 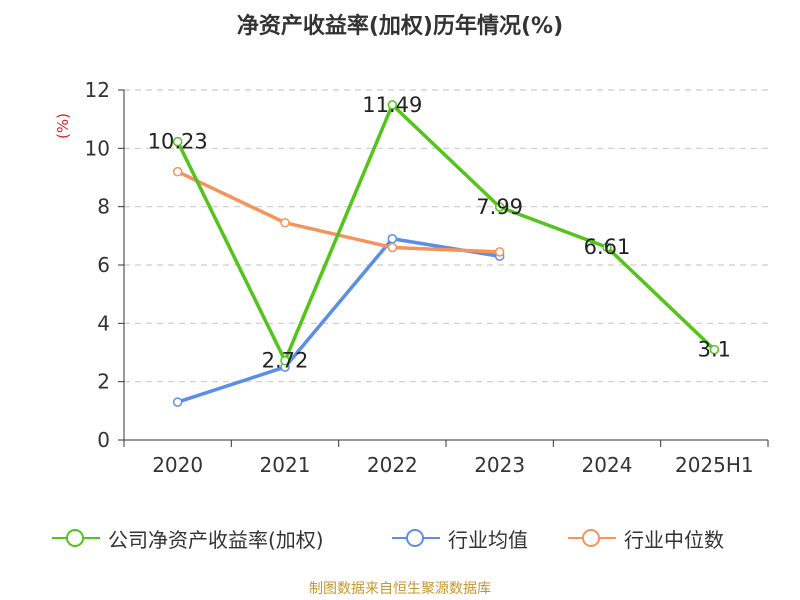 What do you see at coordinates (63, 126) in the screenshot?
I see `y-axis-label: (%)` at bounding box center [63, 126].